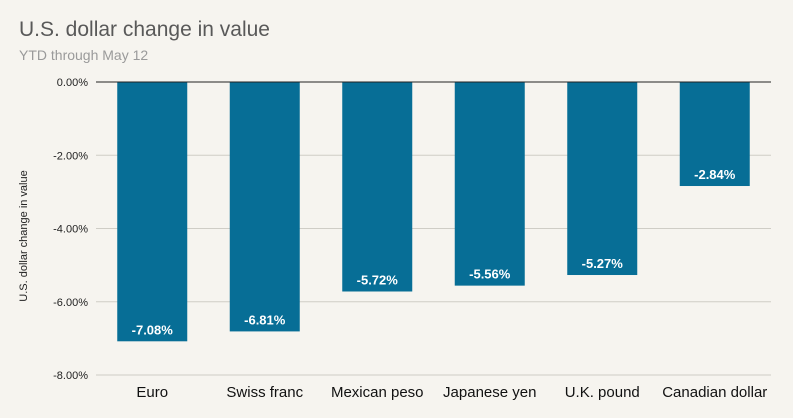 Image resolution: width=793 pixels, height=418 pixels. Describe the element at coordinates (715, 174) in the screenshot. I see `data-label: -2.84%` at that location.